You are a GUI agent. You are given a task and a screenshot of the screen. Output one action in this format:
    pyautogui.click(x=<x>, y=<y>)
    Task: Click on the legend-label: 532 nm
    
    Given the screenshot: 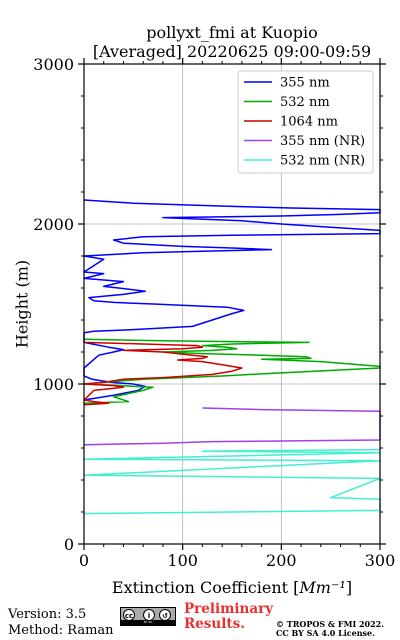 What is the action you would take?
    pyautogui.click(x=305, y=102)
    